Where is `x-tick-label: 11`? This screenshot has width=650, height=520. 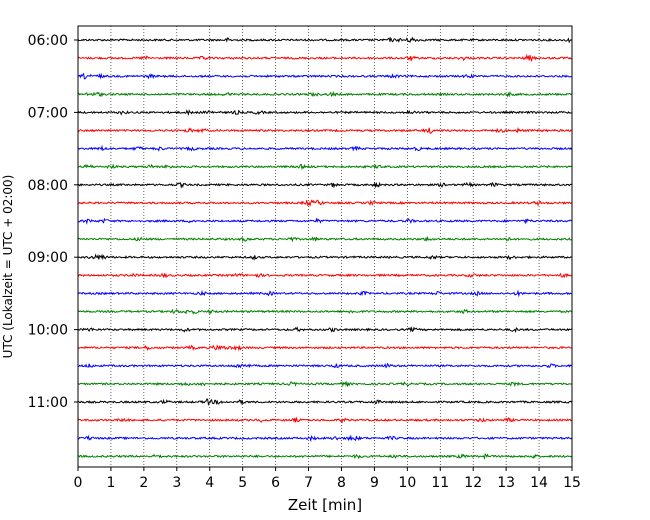
x-tick-label: 11 is located at coordinates (440, 483).